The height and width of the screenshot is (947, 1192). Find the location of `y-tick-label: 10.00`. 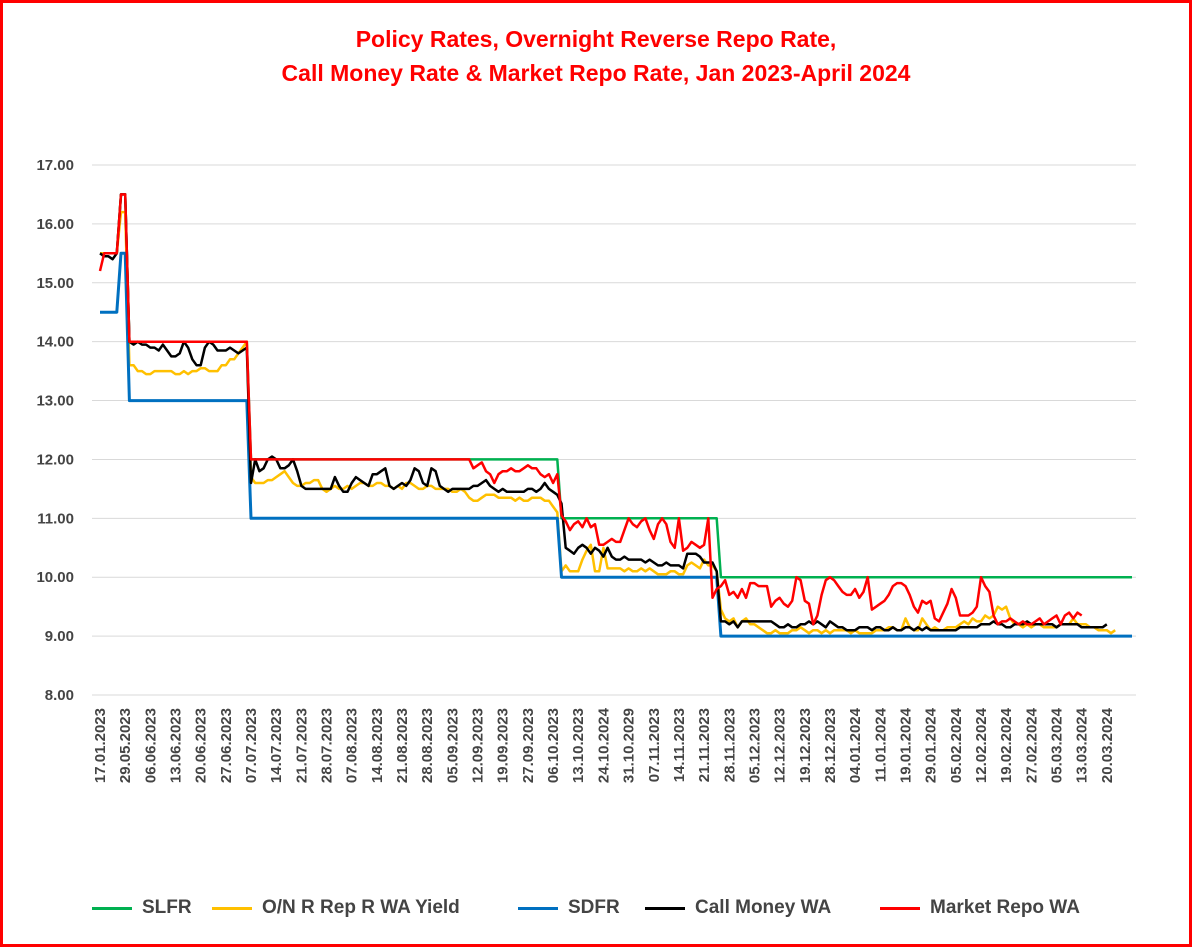

y-tick-label: 10.00 is located at coordinates (55, 577).